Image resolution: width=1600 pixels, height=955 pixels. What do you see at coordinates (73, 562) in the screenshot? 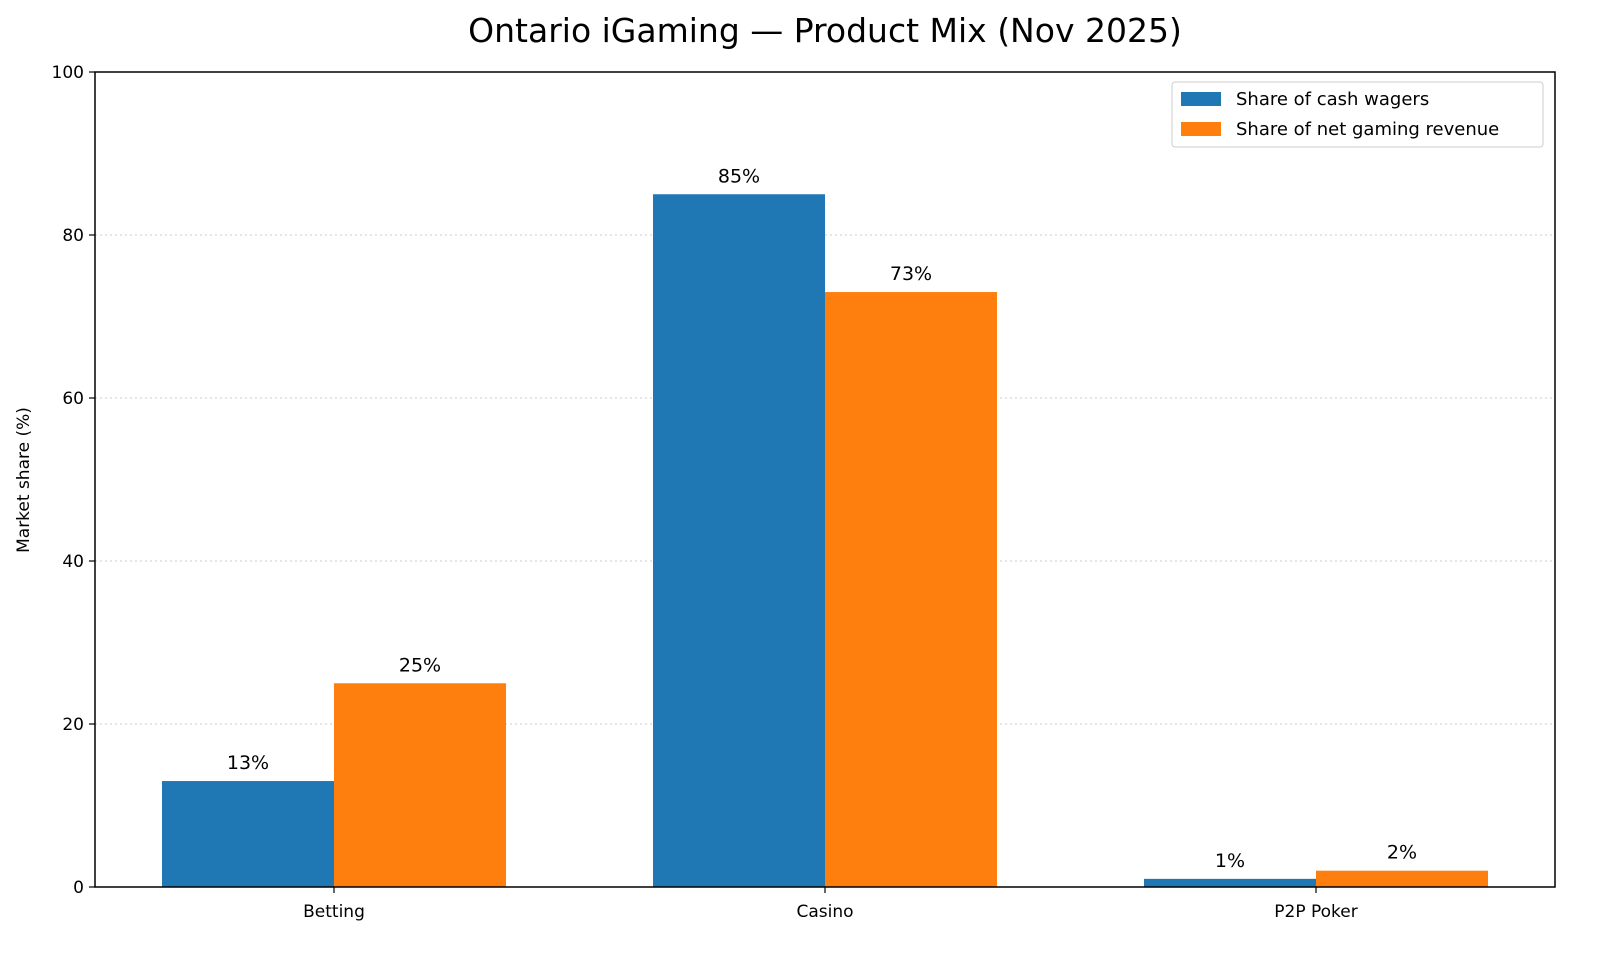
I see `y-tick-label: 40` at bounding box center [73, 562].